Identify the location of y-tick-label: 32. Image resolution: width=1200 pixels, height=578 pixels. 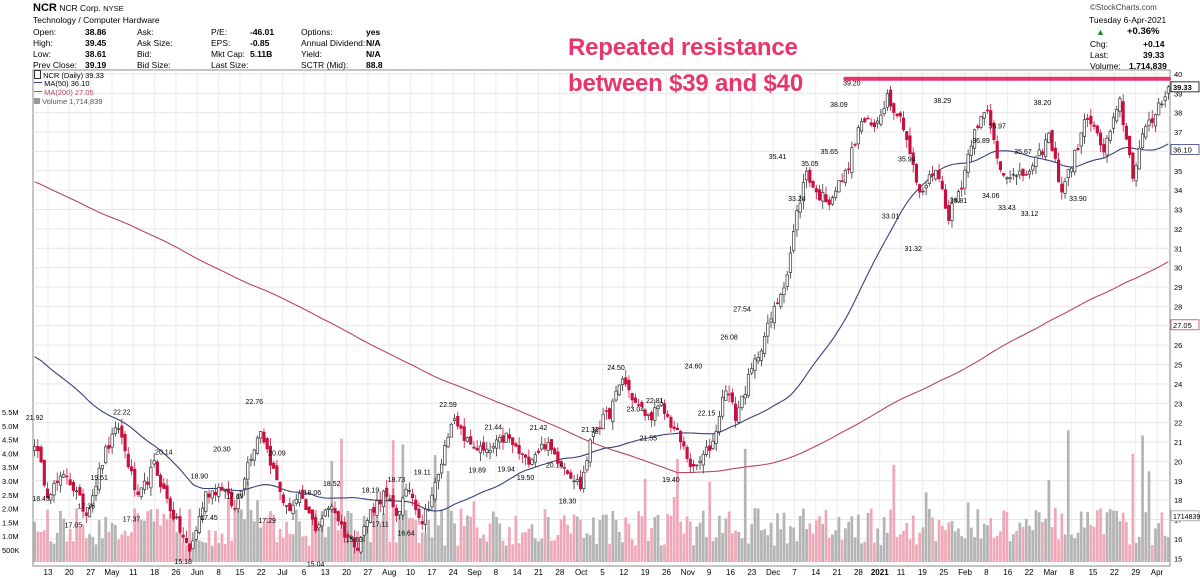
(1178, 229).